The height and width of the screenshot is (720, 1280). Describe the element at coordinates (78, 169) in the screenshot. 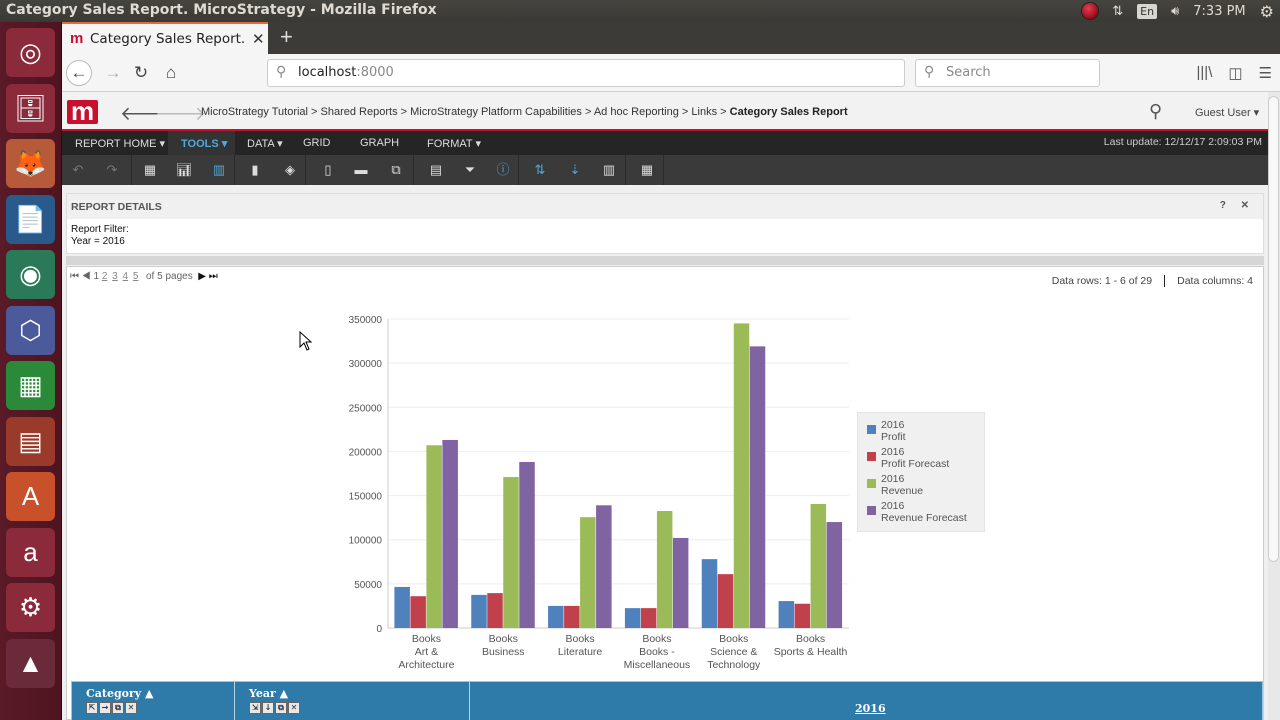

I see `undo-icon: ↶` at that location.